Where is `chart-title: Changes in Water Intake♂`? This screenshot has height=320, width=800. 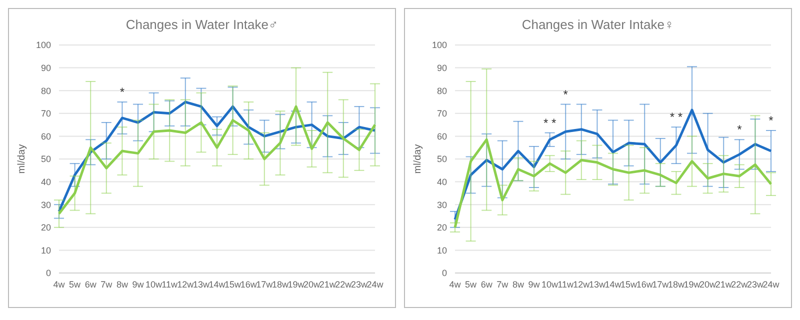
chart-title: Changes in Water Intake♂ is located at coordinates (202, 25).